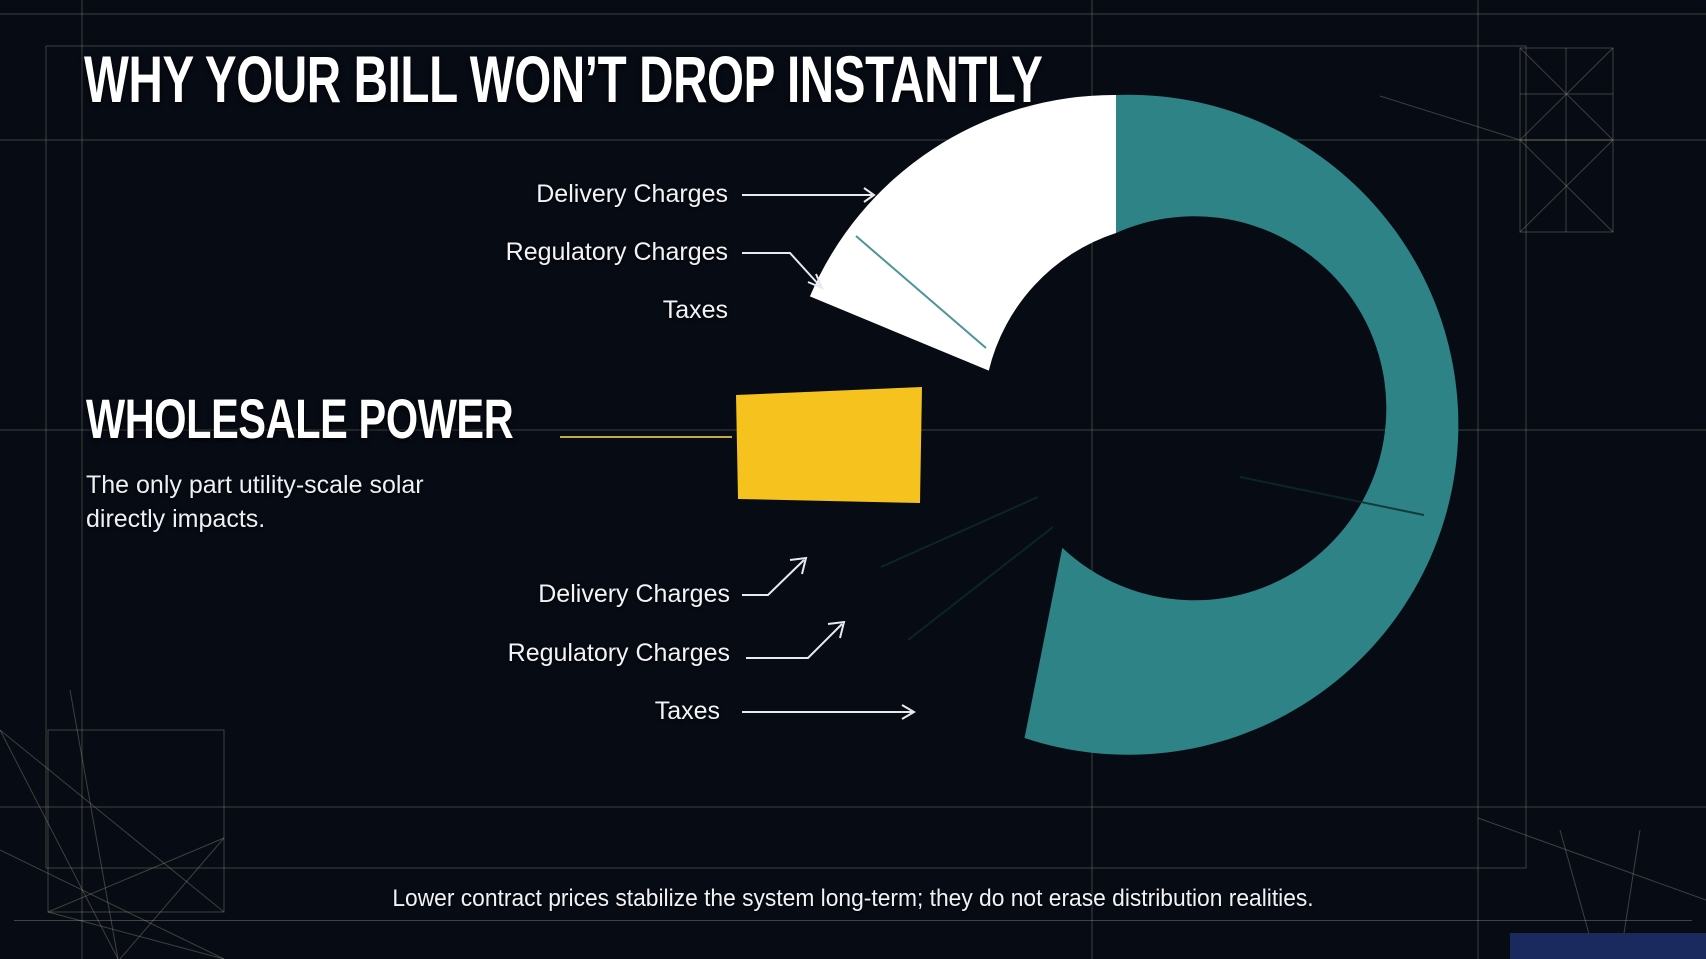 The image size is (1706, 959). Describe the element at coordinates (829, 445) in the screenshot. I see `segment-gold-wholesale` at that location.